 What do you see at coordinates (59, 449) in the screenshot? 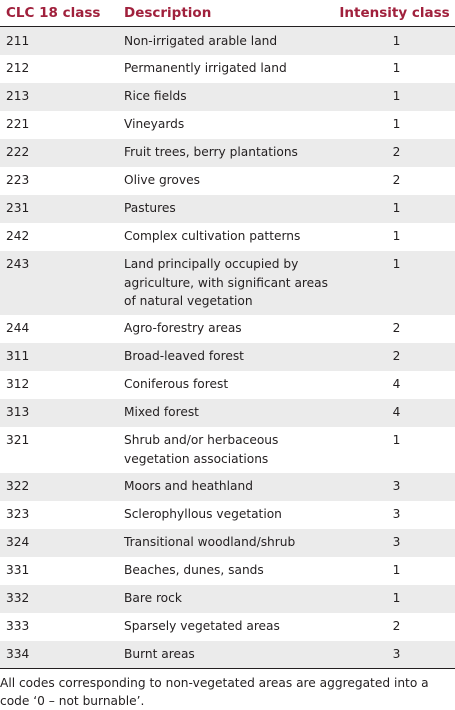
I see `cell-clc-class: 321` at bounding box center [59, 449].